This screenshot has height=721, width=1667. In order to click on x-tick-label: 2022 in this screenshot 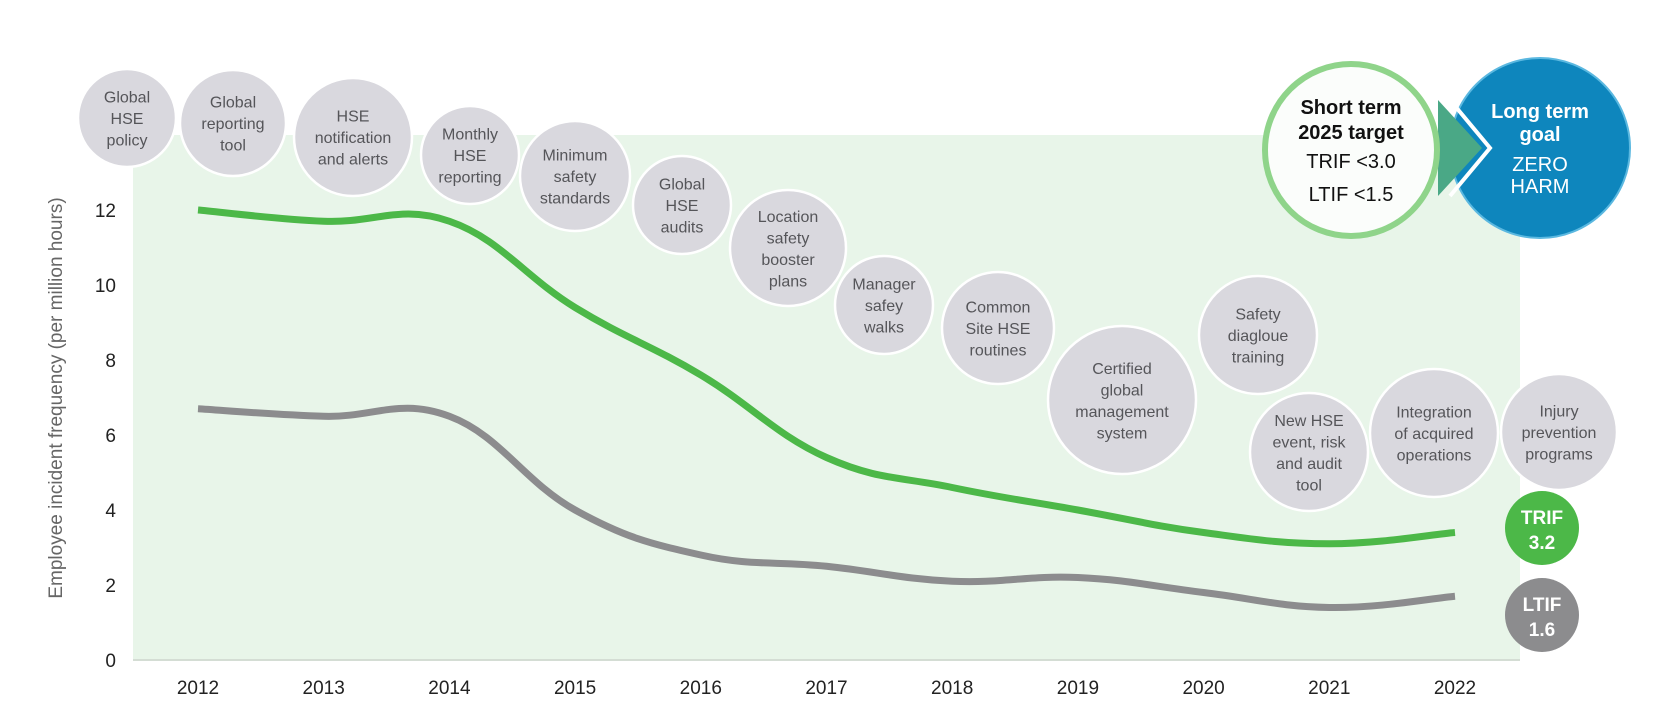, I will do `click(1455, 688)`.